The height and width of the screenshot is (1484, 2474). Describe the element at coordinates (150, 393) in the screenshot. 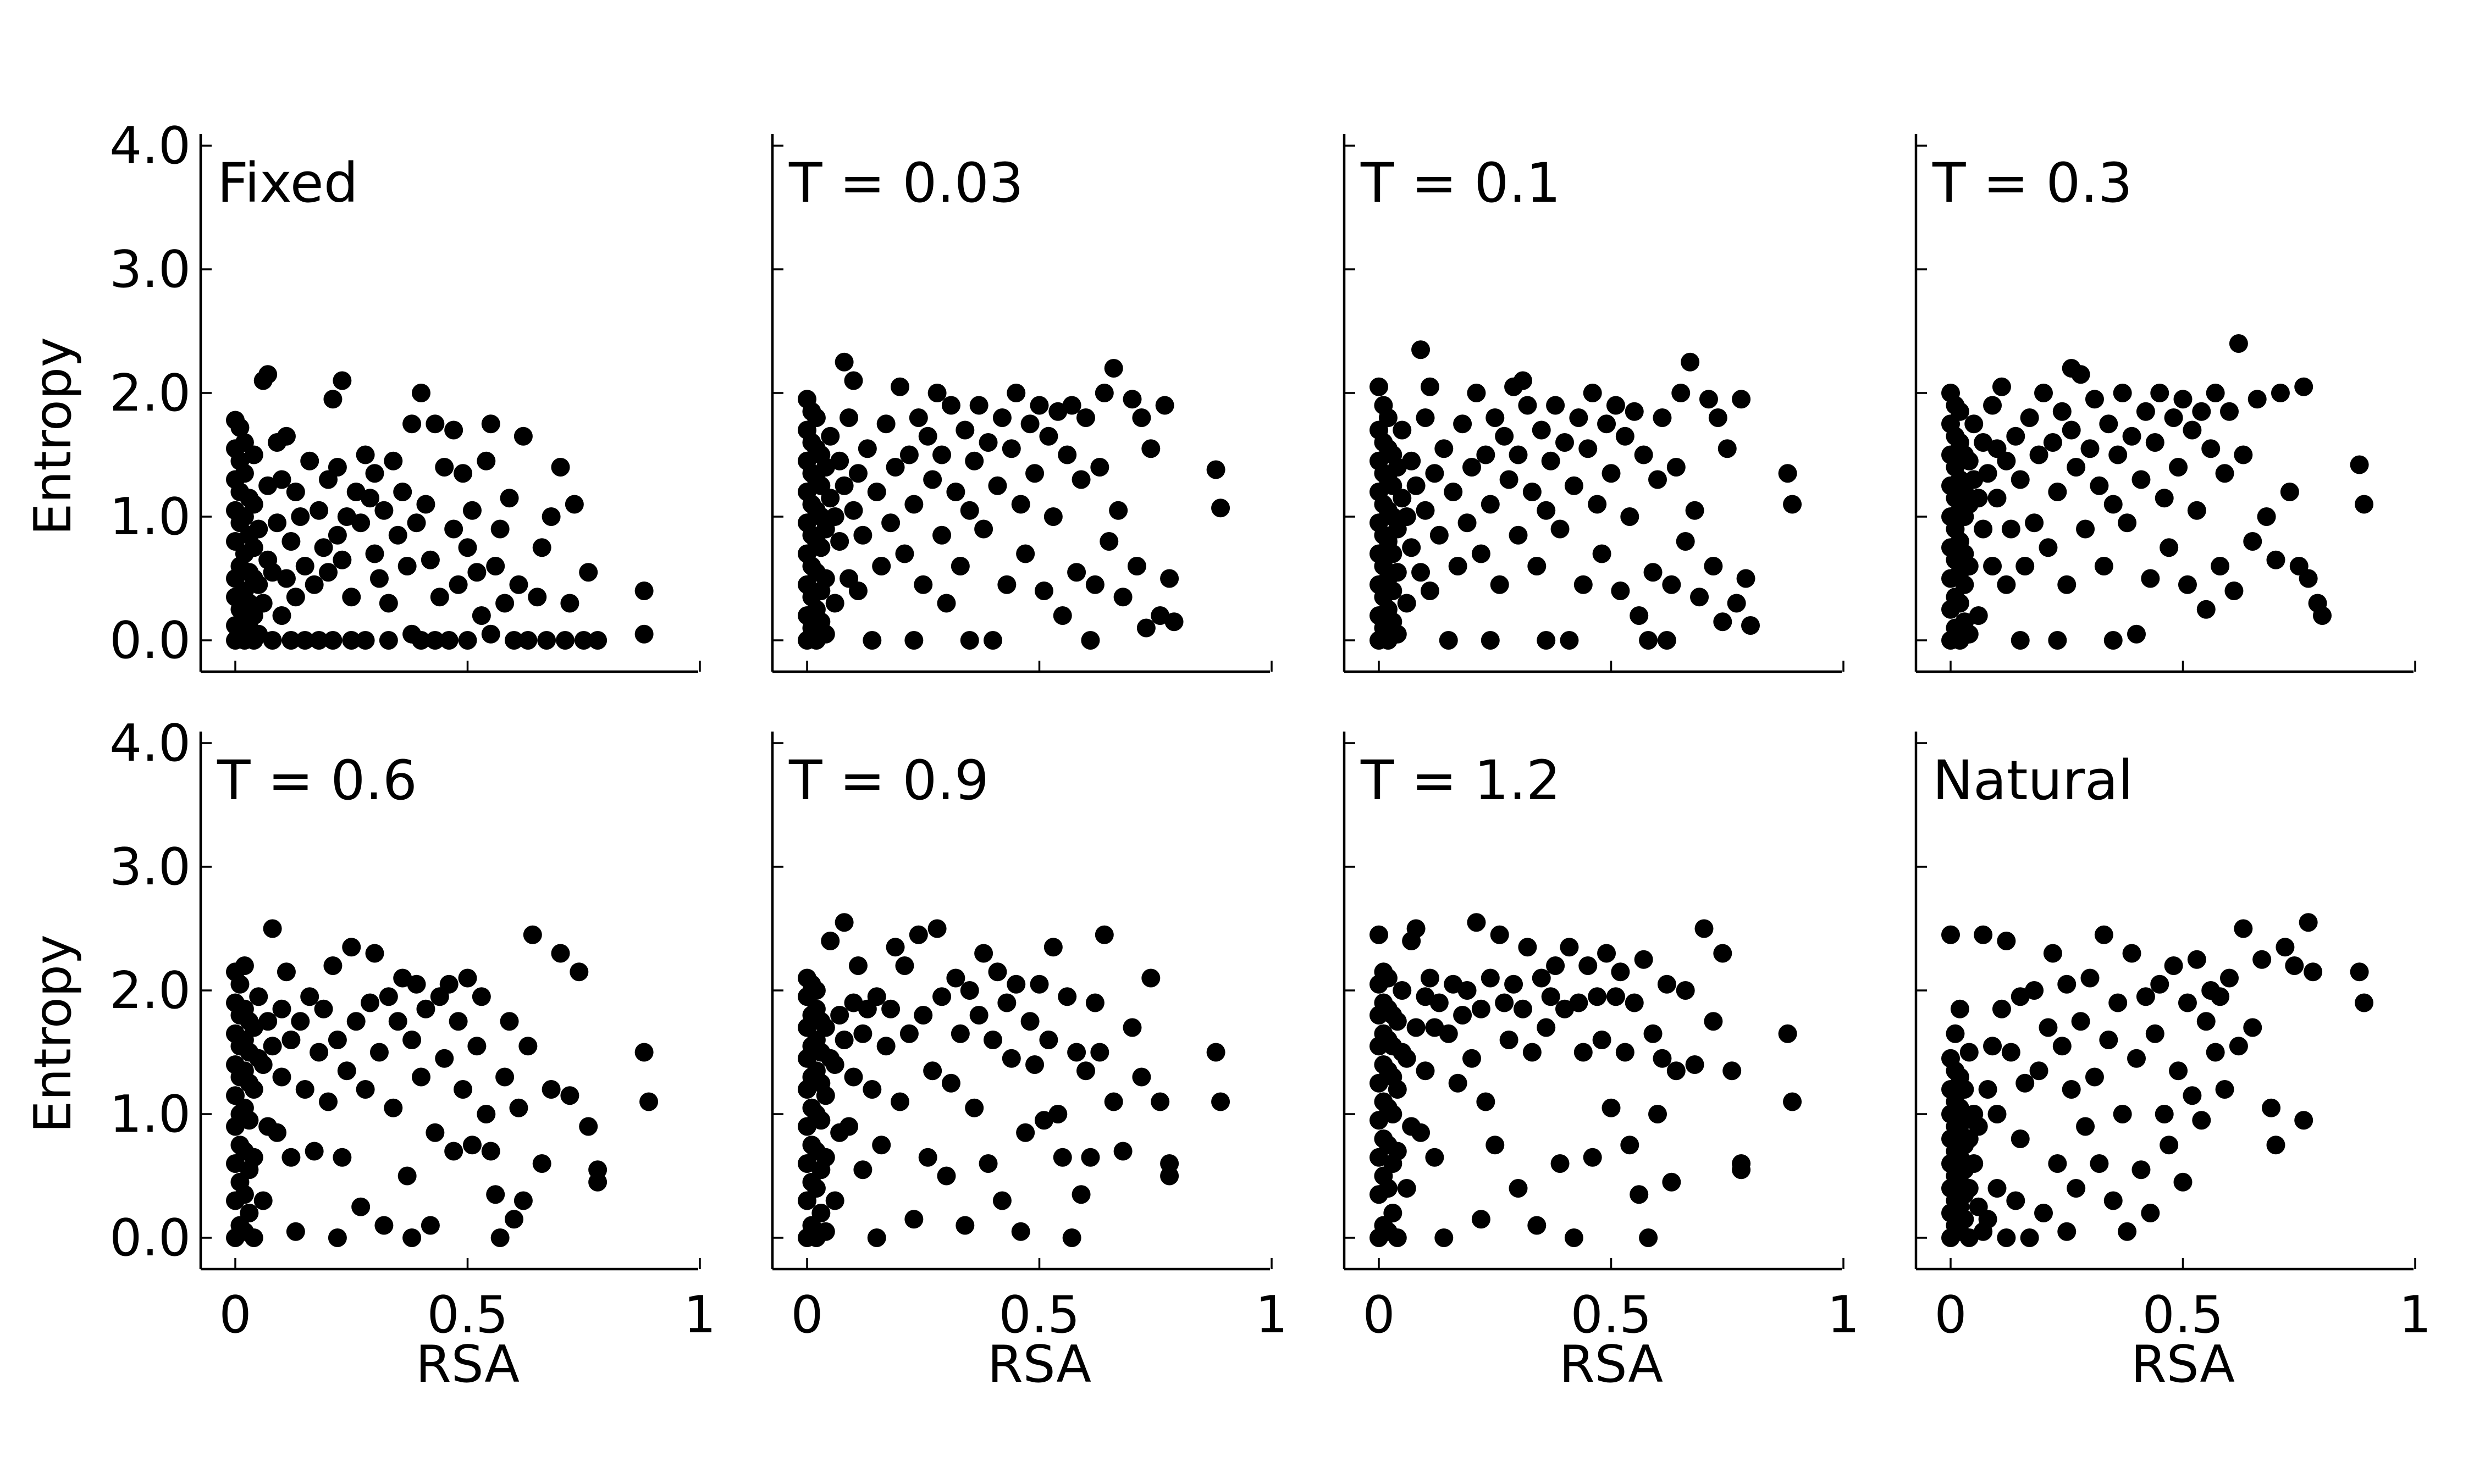

I see `y-tick-label: 2.0` at that location.